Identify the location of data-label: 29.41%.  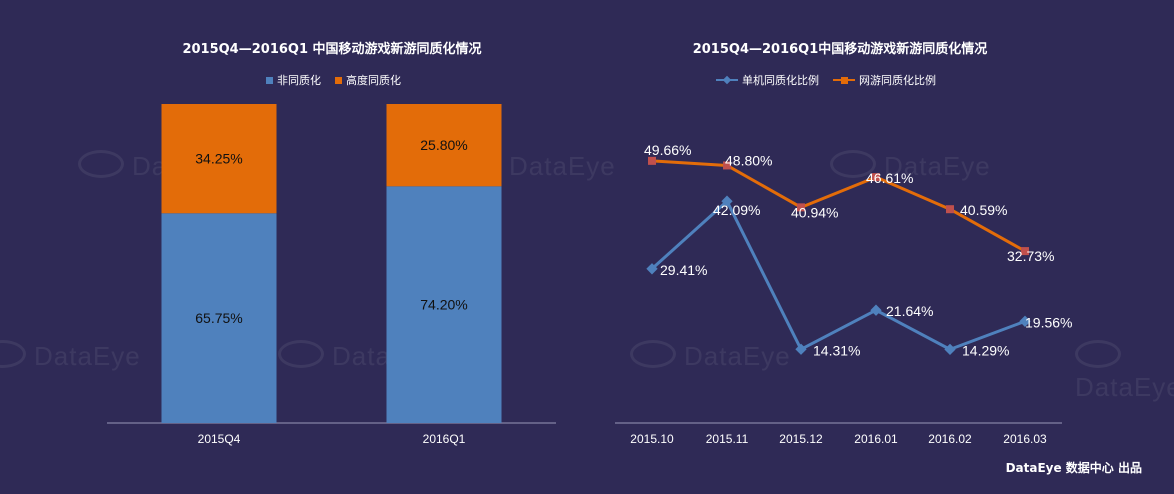
(683, 270).